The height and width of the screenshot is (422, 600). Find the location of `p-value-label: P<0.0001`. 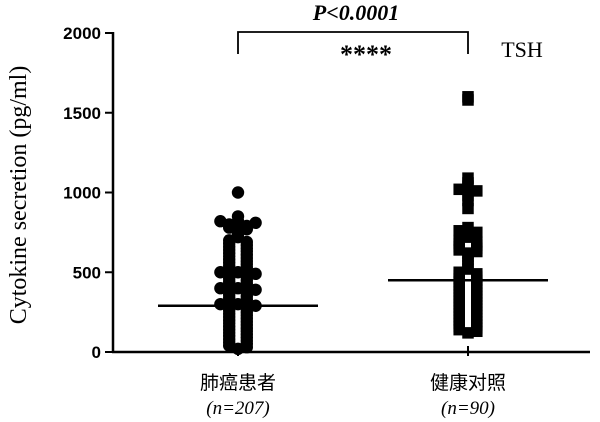

p-value-label: P<0.0001 is located at coordinates (355, 12).